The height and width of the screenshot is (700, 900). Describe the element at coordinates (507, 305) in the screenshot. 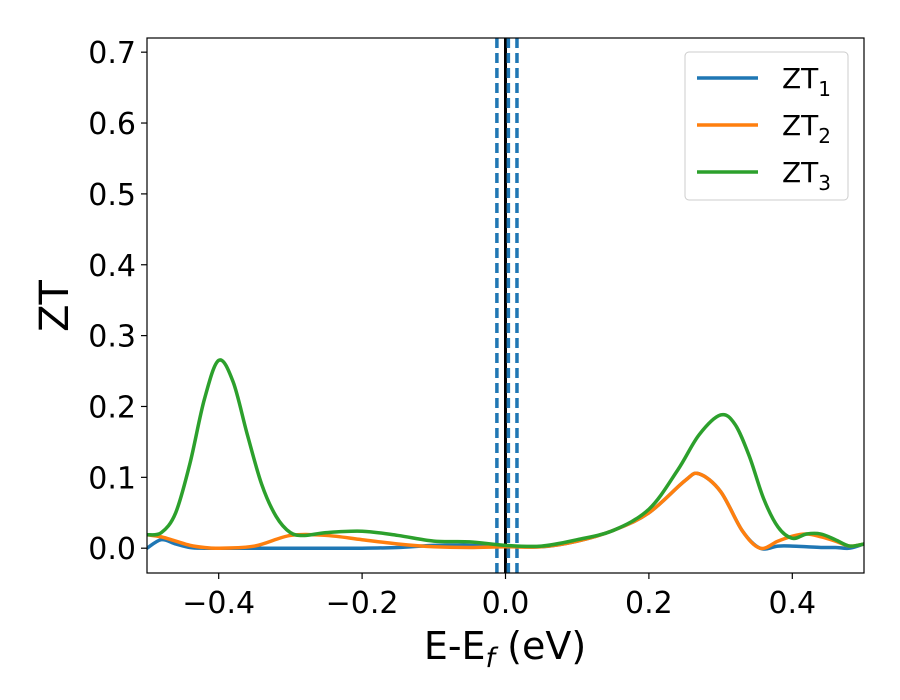

I see `vertical-reference-lines` at that location.